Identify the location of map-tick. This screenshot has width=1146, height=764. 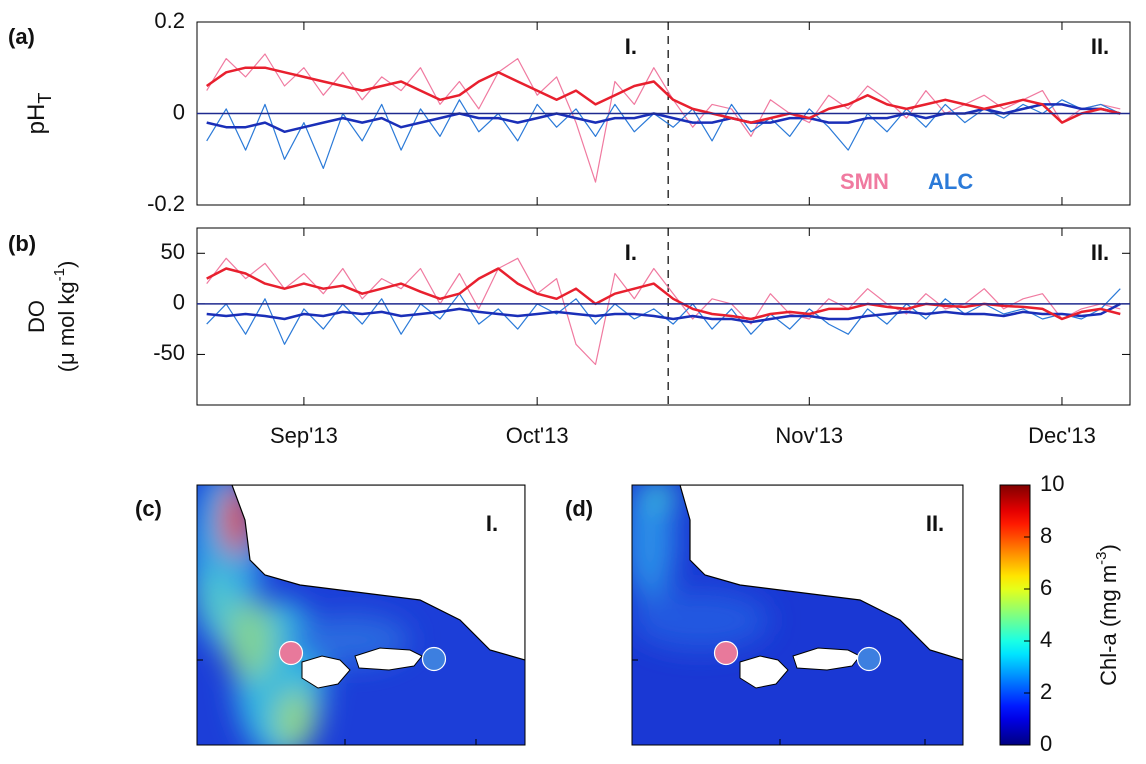
(561, 702).